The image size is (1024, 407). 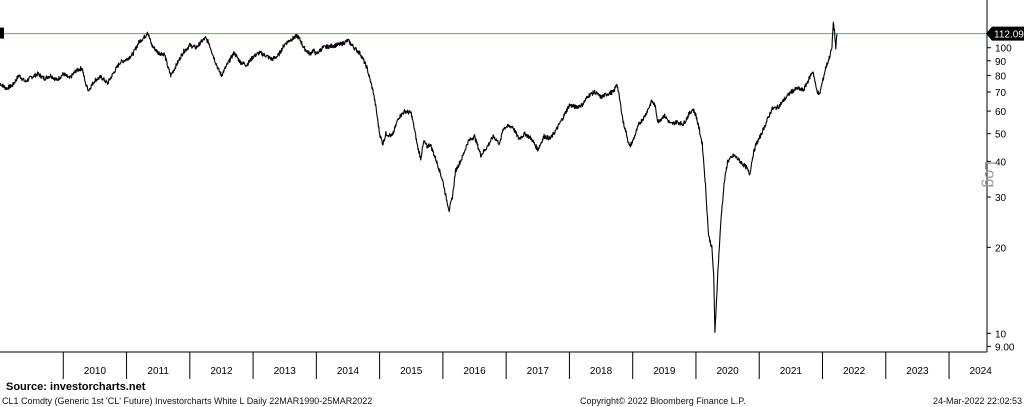 What do you see at coordinates (601, 371) in the screenshot?
I see `x-tick-label: 2018` at bounding box center [601, 371].